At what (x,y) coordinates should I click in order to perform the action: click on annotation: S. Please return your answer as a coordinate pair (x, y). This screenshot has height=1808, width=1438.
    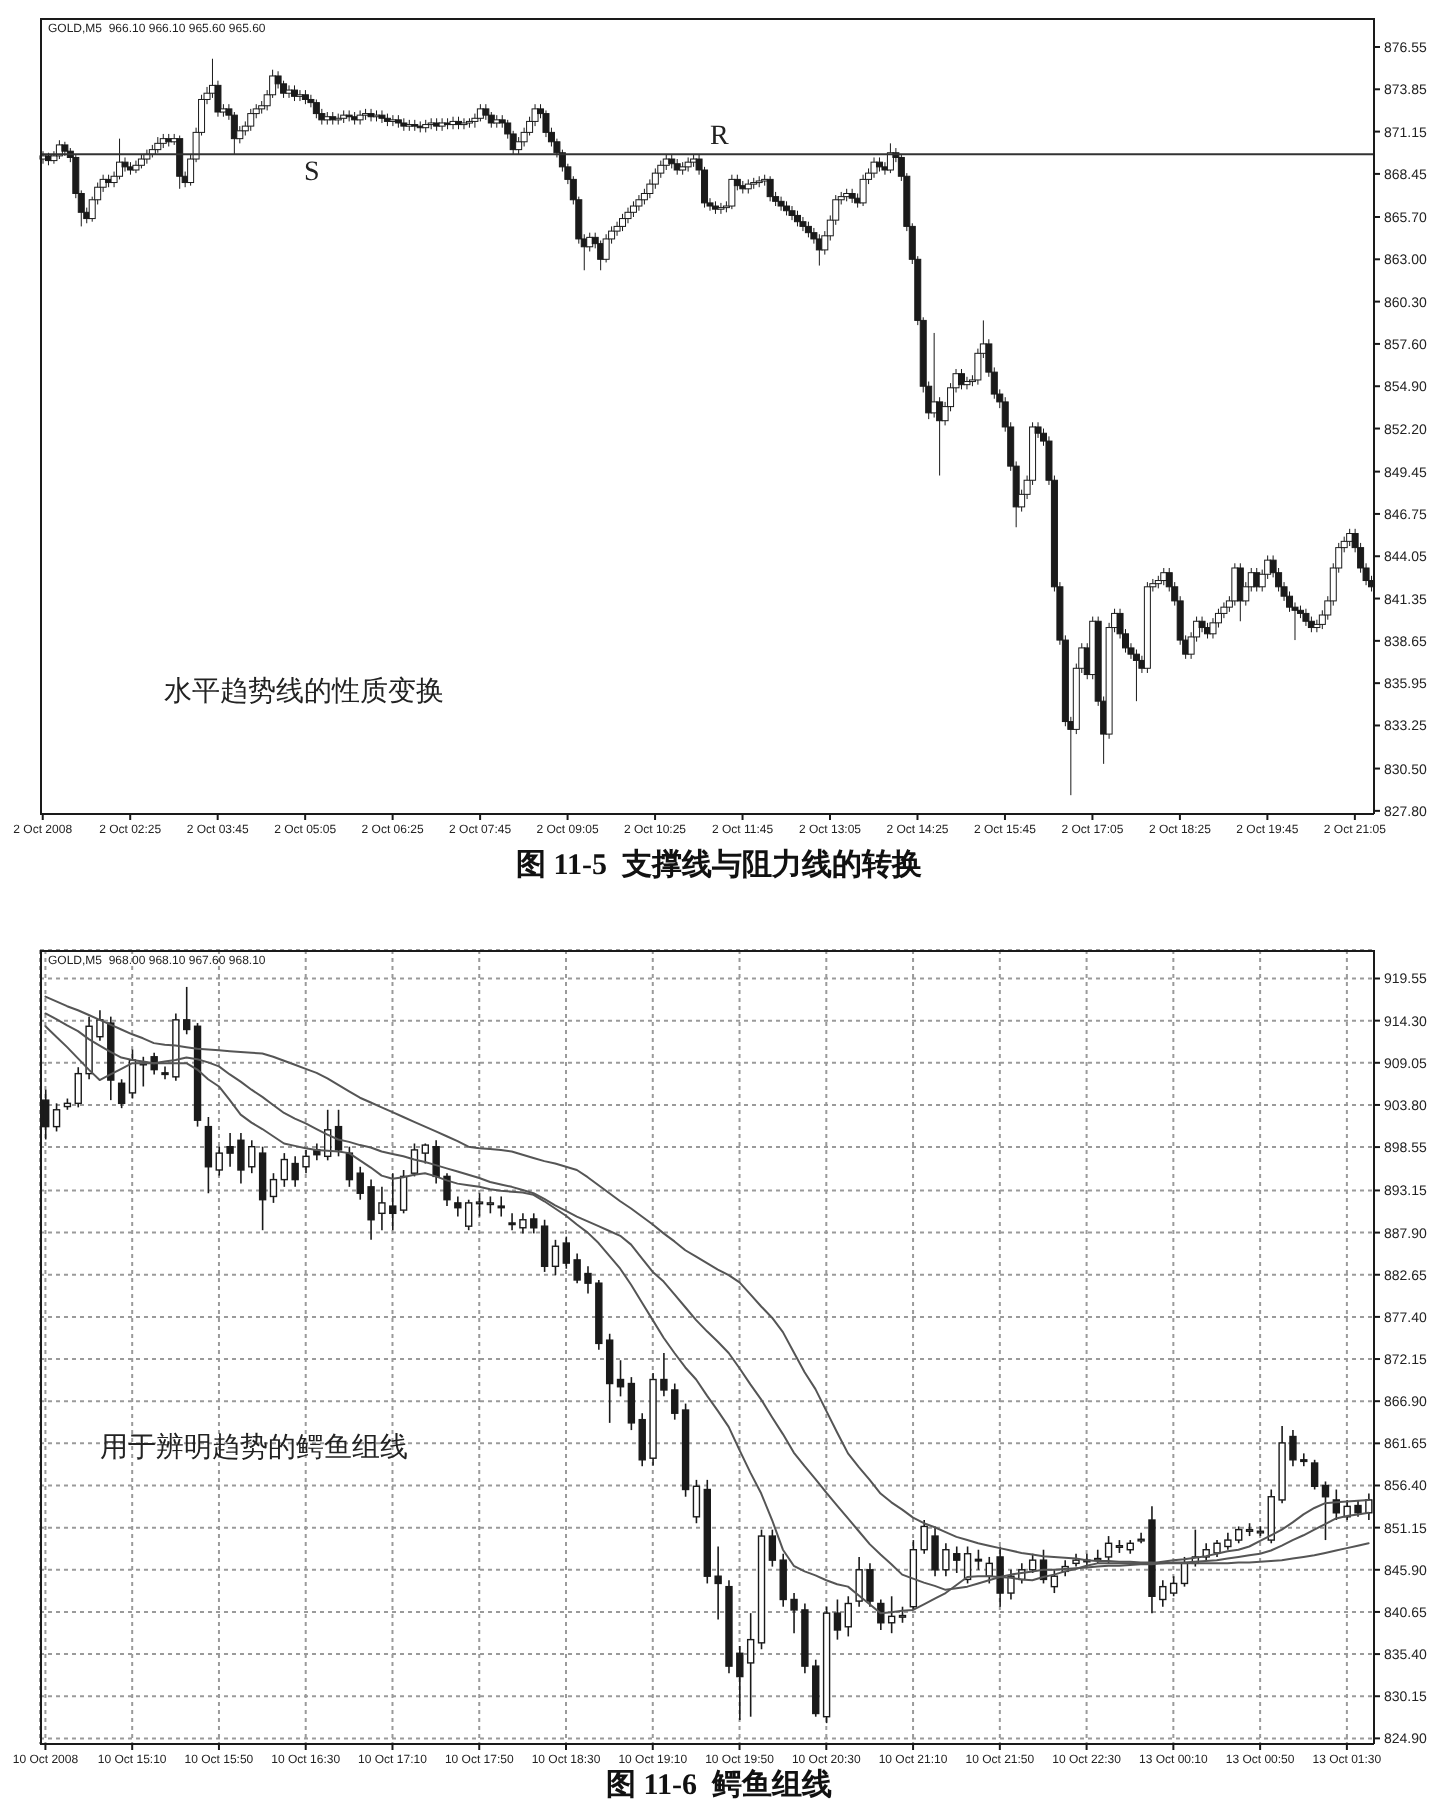
    Looking at the image, I should click on (312, 174).